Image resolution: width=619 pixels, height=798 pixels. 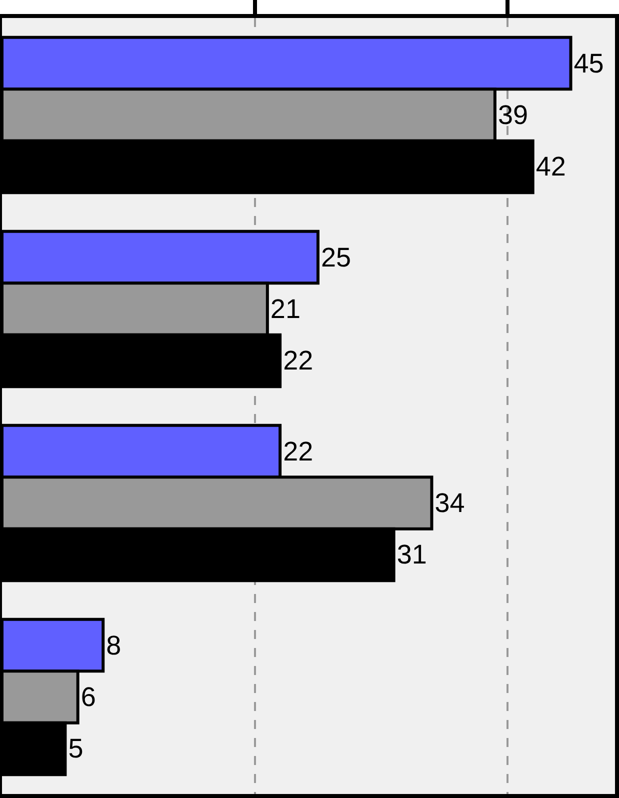 What do you see at coordinates (449, 503) in the screenshot?
I see `data-label: 34` at bounding box center [449, 503].